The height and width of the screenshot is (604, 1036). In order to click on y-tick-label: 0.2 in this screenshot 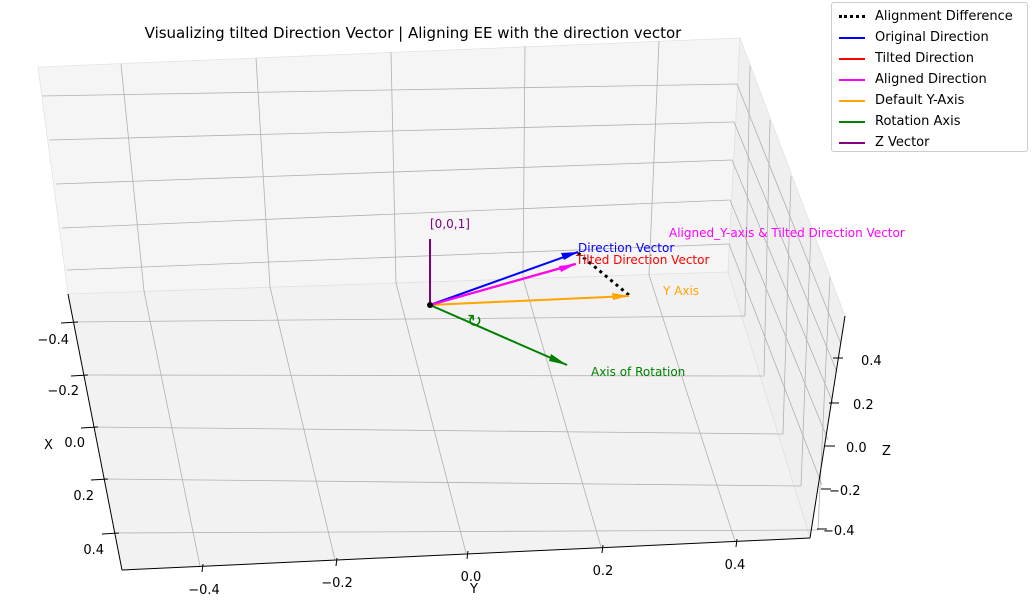, I will do `click(603, 571)`.